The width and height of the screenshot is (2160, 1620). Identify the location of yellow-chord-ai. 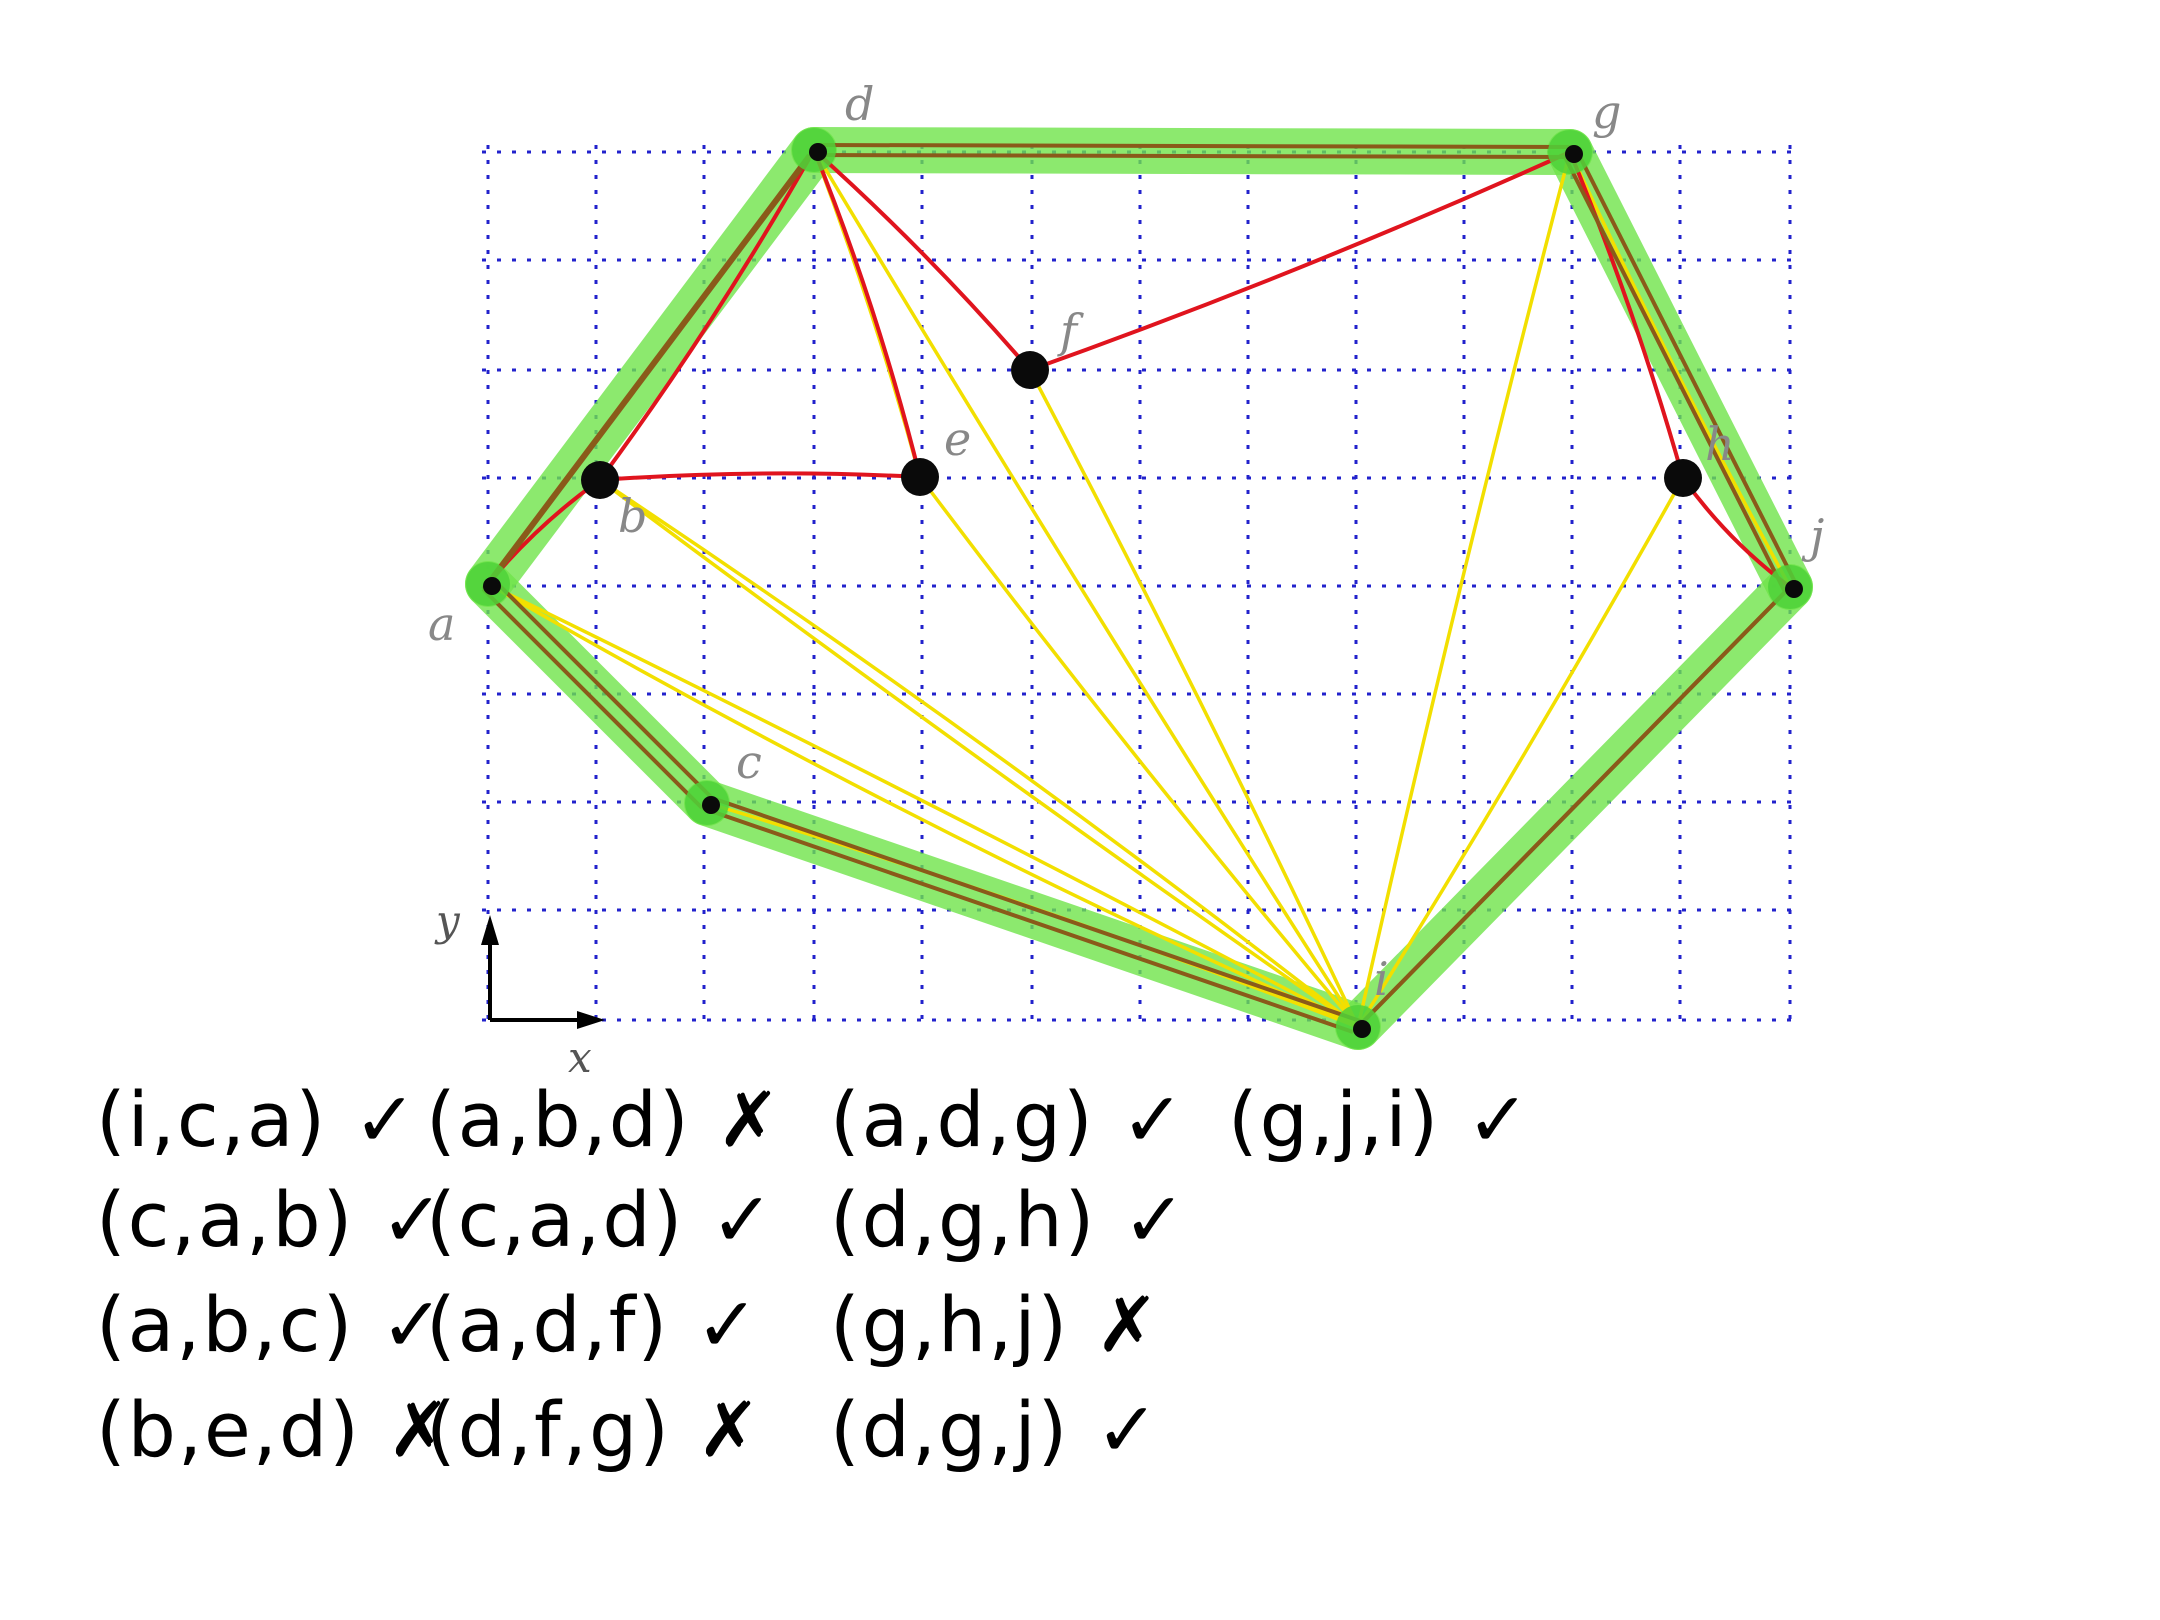
(923, 805).